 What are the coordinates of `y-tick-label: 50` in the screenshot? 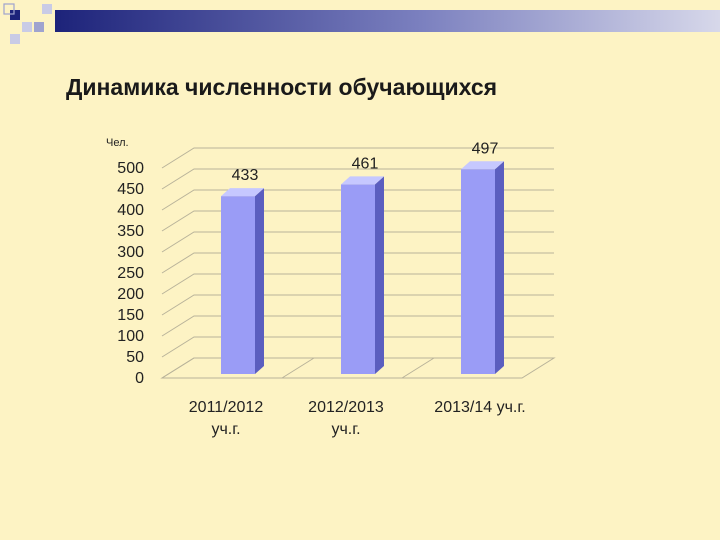 It's located at (135, 357).